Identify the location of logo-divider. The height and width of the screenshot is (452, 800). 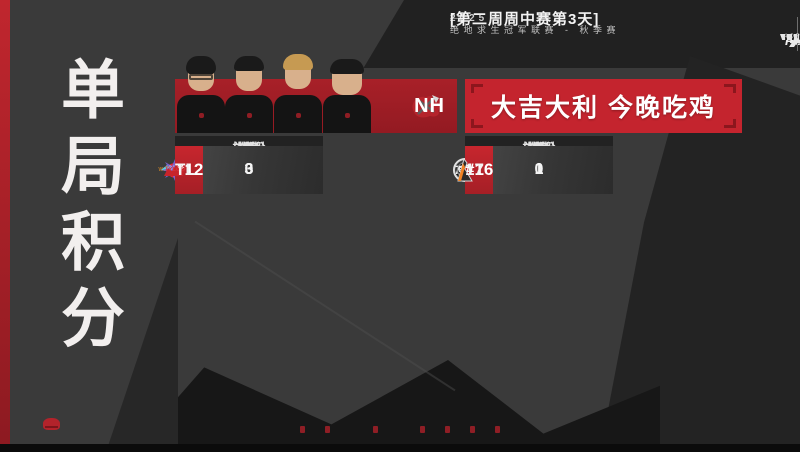
(797, 34).